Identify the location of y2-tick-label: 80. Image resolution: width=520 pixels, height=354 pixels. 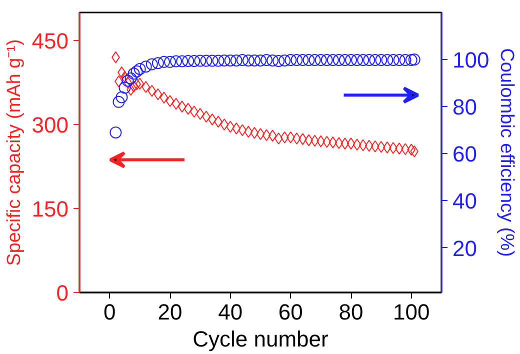
(464, 107).